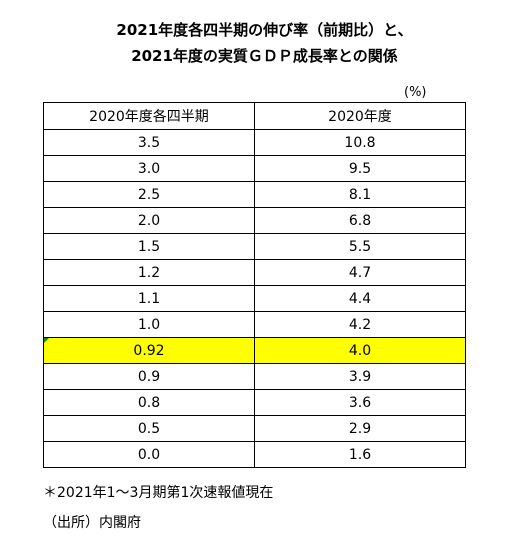 This screenshot has height=541, width=529. What do you see at coordinates (264, 56) in the screenshot?
I see `page-title-line-2: 2021年度の実質ＧＤＰ成長率との関係` at bounding box center [264, 56].